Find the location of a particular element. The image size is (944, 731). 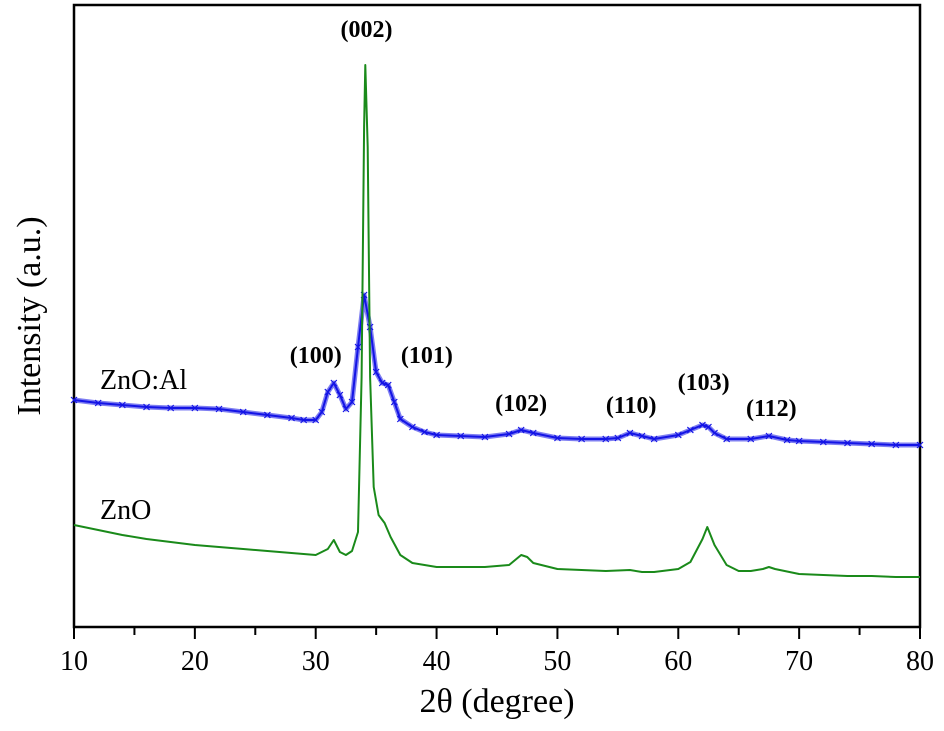

peak-label: (112) is located at coordinates (771, 409).